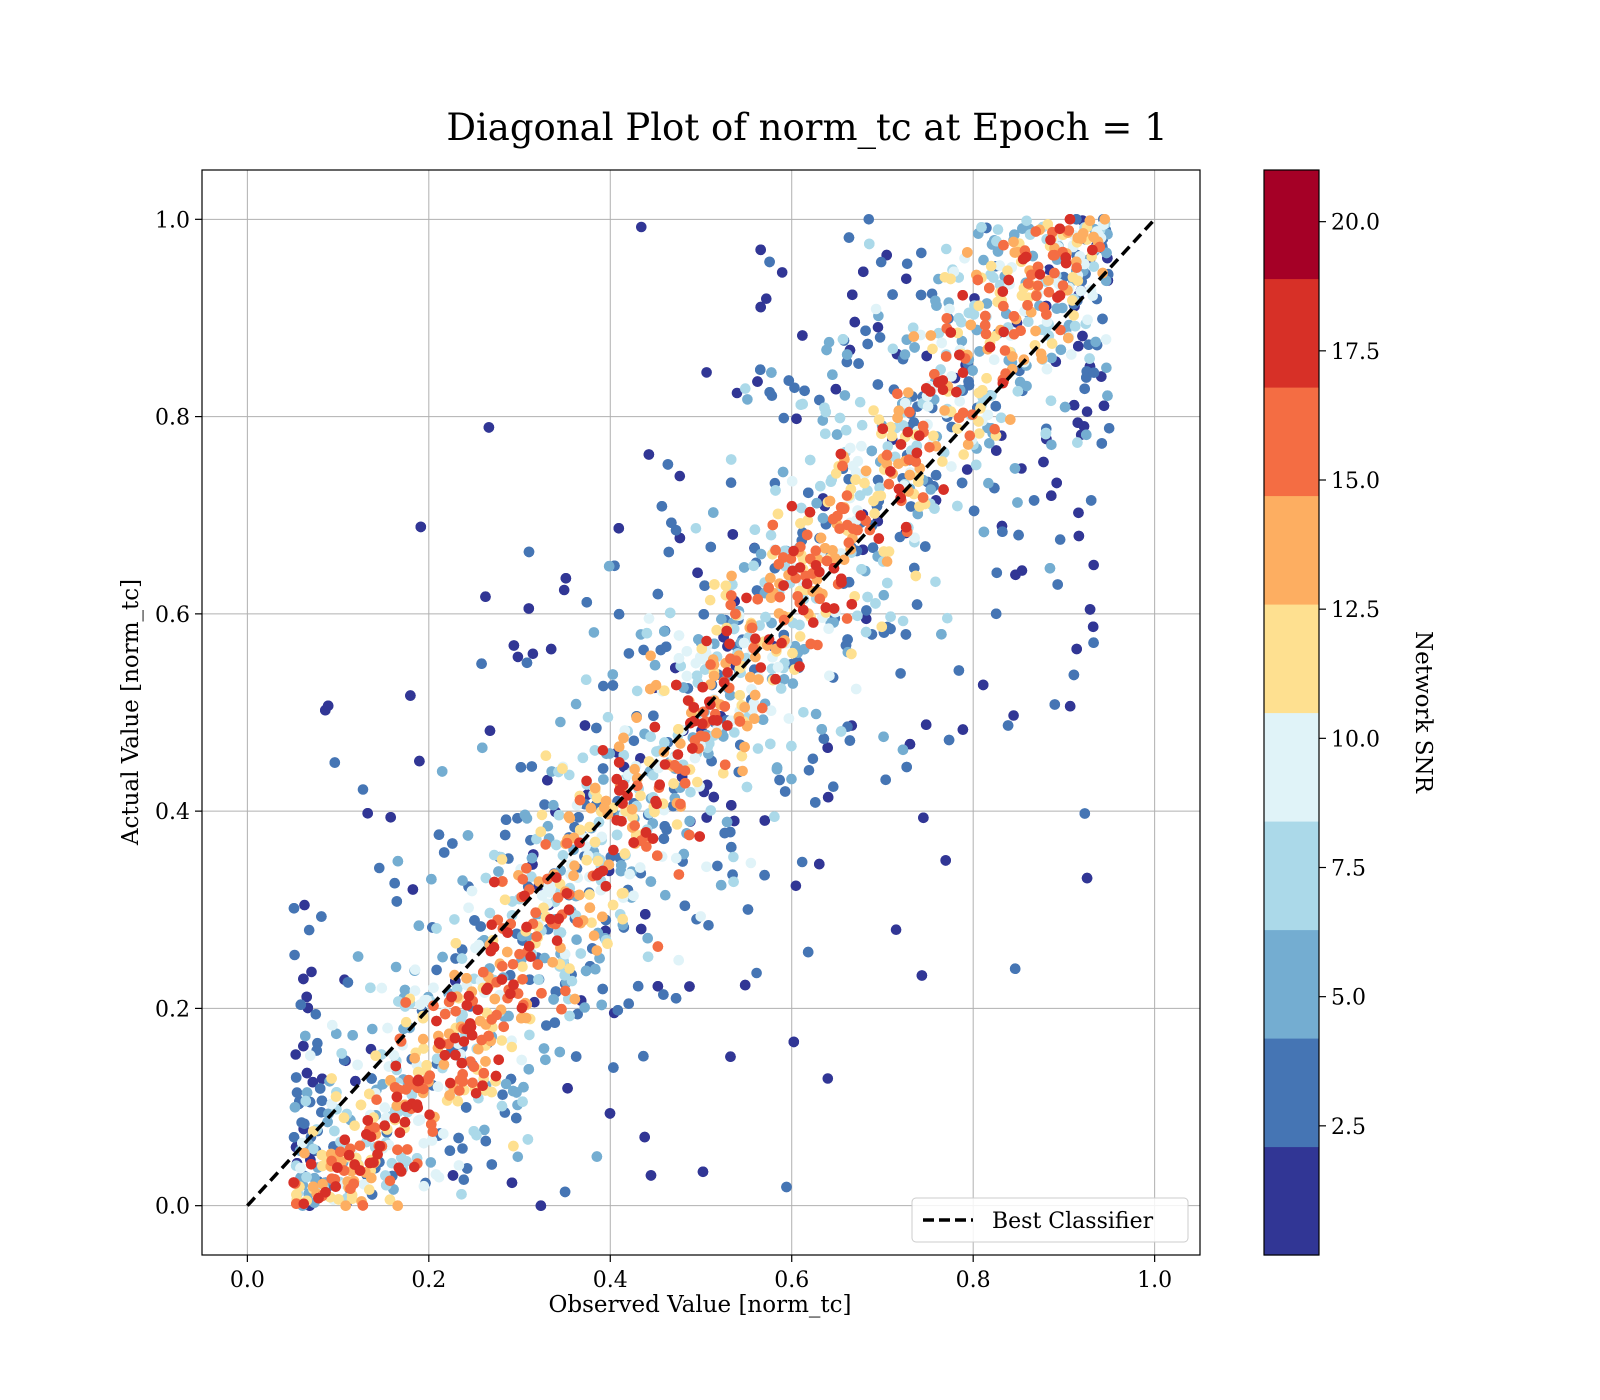 This screenshot has height=1400, width=1600. I want to click on colorbar-segment, so click(1291, 225).